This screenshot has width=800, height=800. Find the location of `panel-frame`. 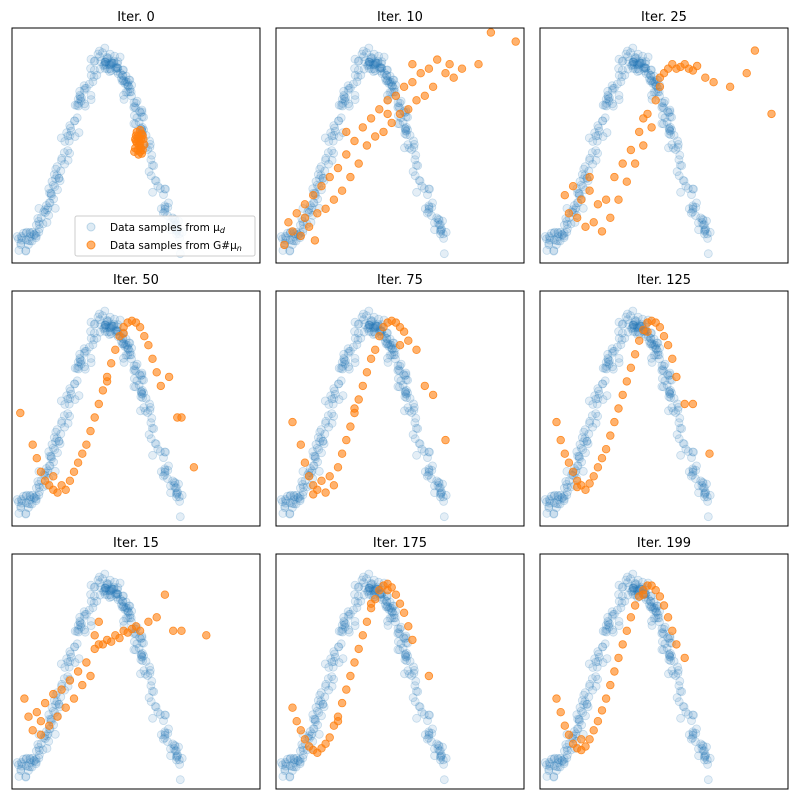

panel-frame is located at coordinates (664, 145).